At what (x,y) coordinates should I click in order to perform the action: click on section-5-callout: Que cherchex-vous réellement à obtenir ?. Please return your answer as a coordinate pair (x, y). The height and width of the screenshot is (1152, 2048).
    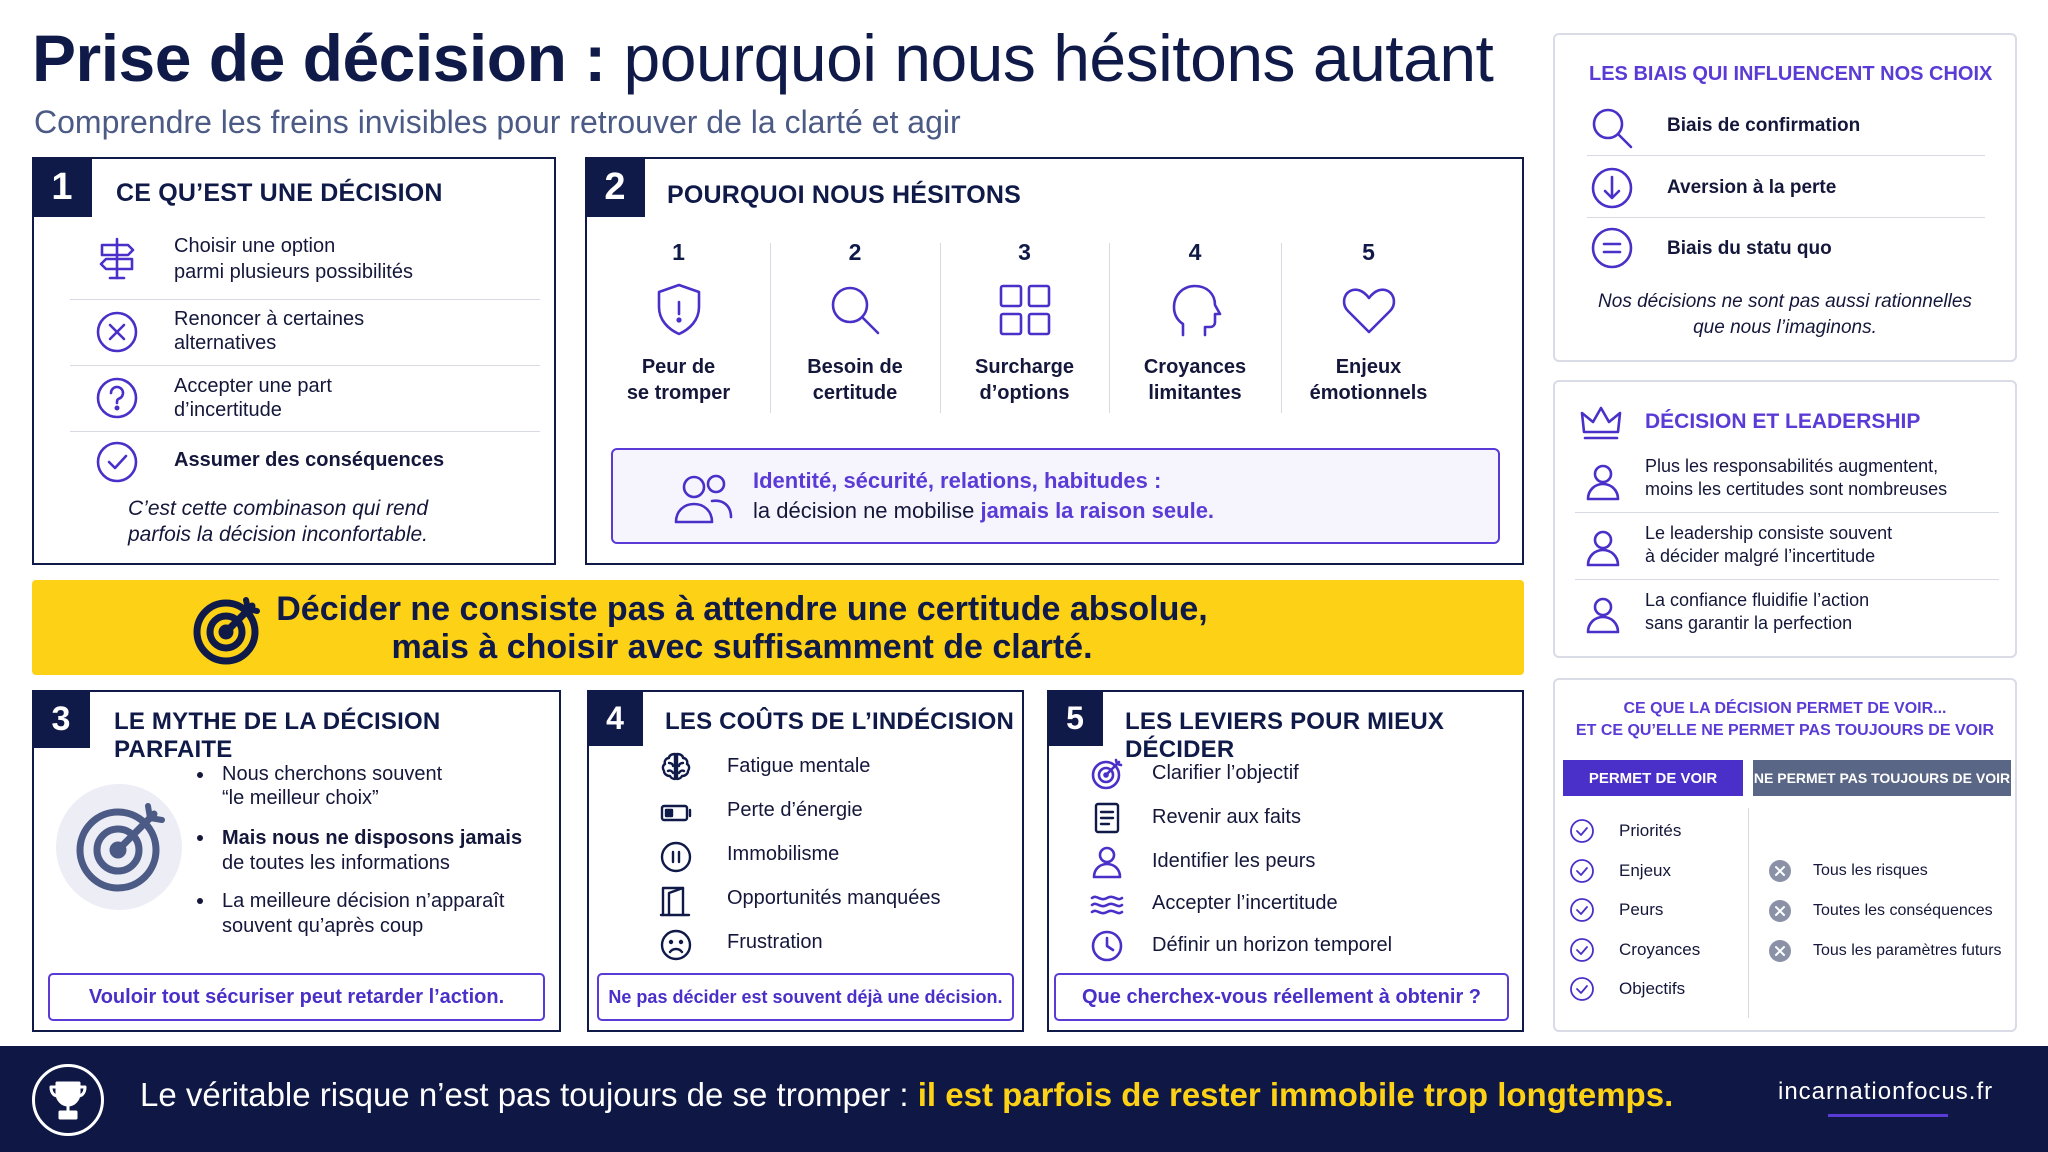
    Looking at the image, I should click on (1281, 997).